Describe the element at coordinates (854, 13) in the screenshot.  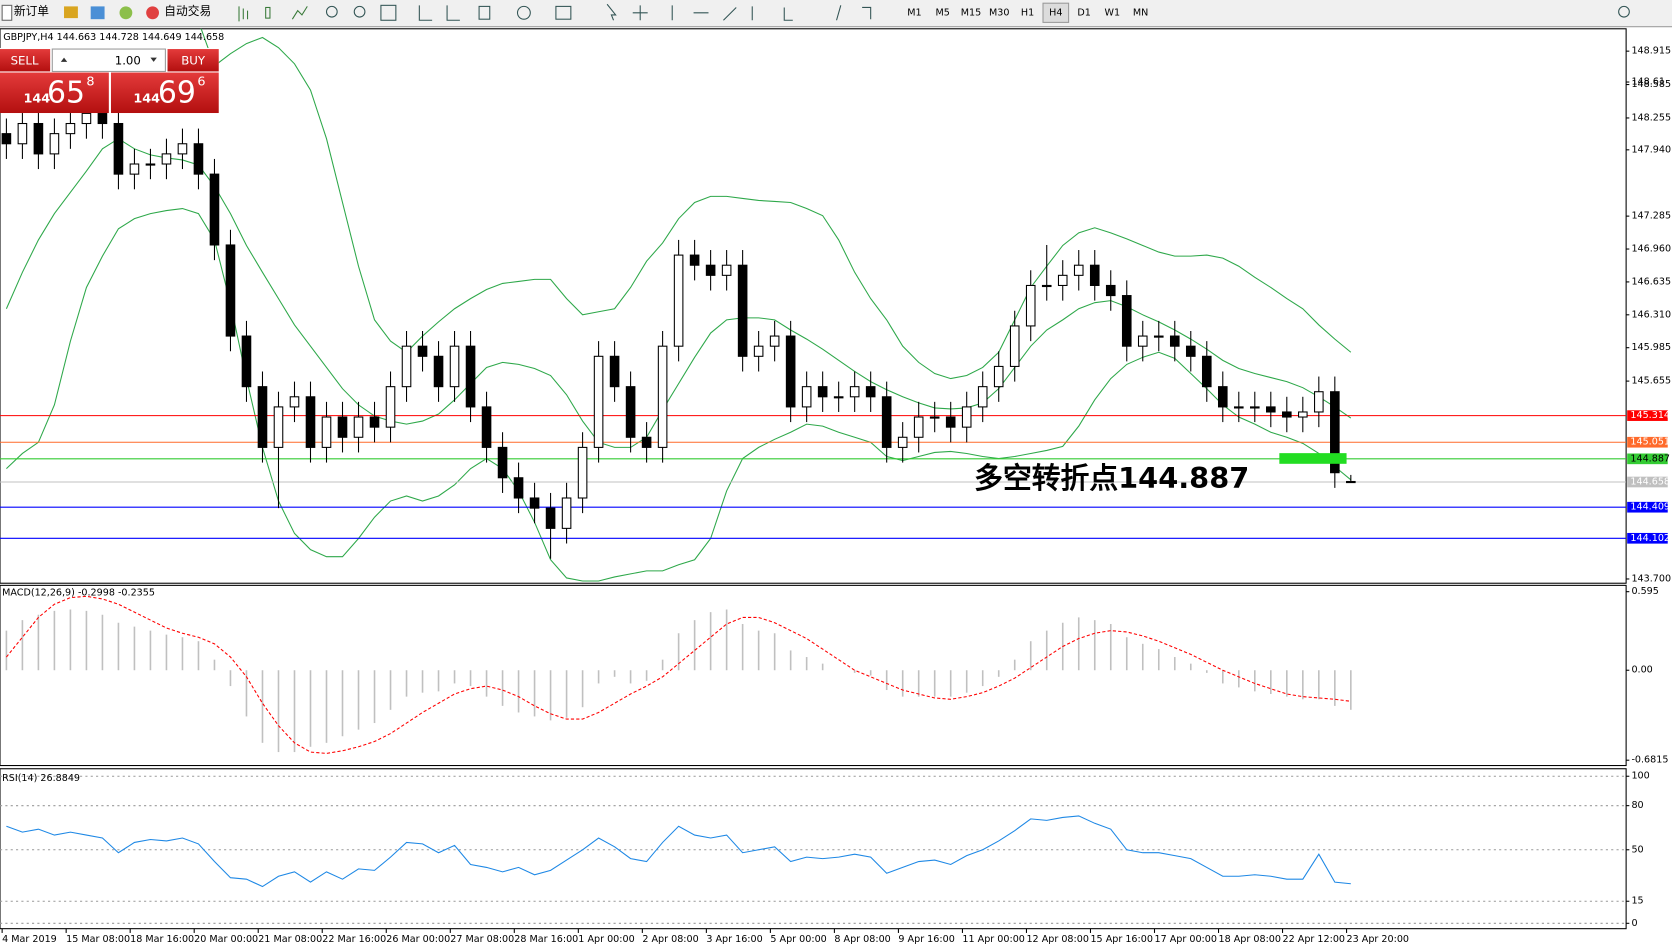
I see `text-tools` at that location.